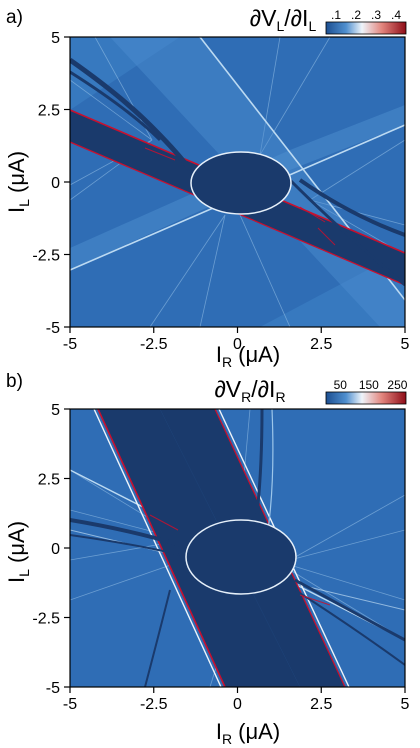 This screenshot has width=420, height=748. Describe the element at coordinates (396, 15) in the screenshot. I see `colorbar-tick-label: .4` at that location.